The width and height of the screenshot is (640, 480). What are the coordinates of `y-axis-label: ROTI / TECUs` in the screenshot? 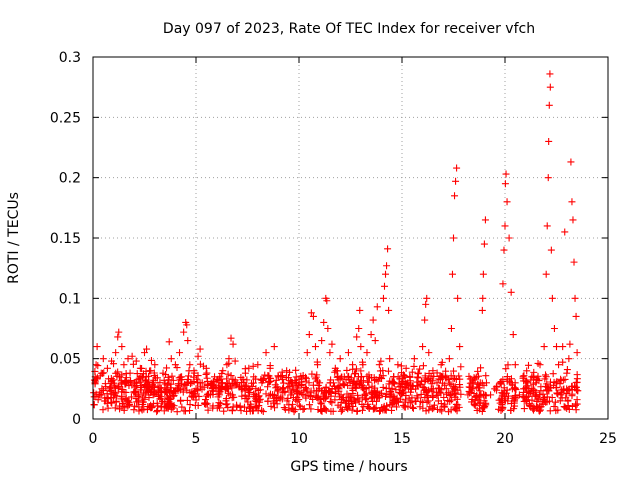 It's located at (14, 238).